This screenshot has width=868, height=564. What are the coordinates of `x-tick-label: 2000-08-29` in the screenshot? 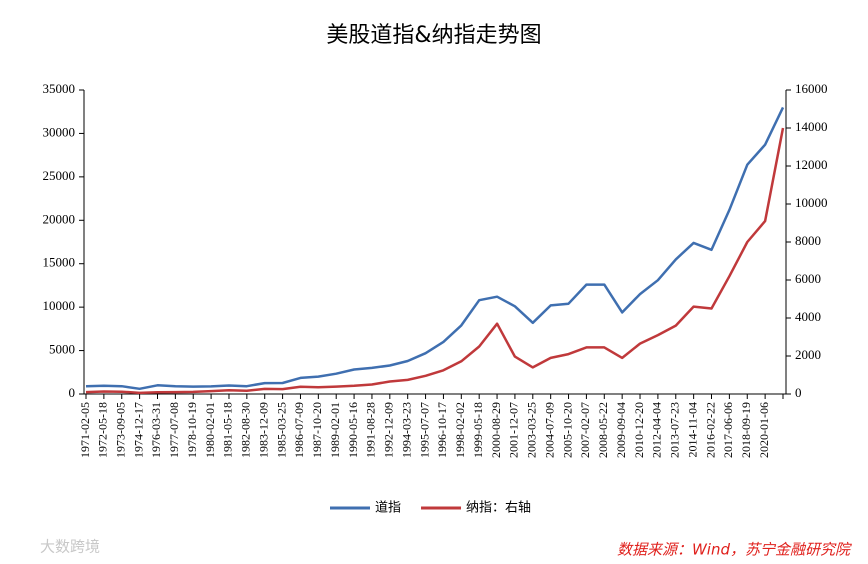 It's located at (496, 430).